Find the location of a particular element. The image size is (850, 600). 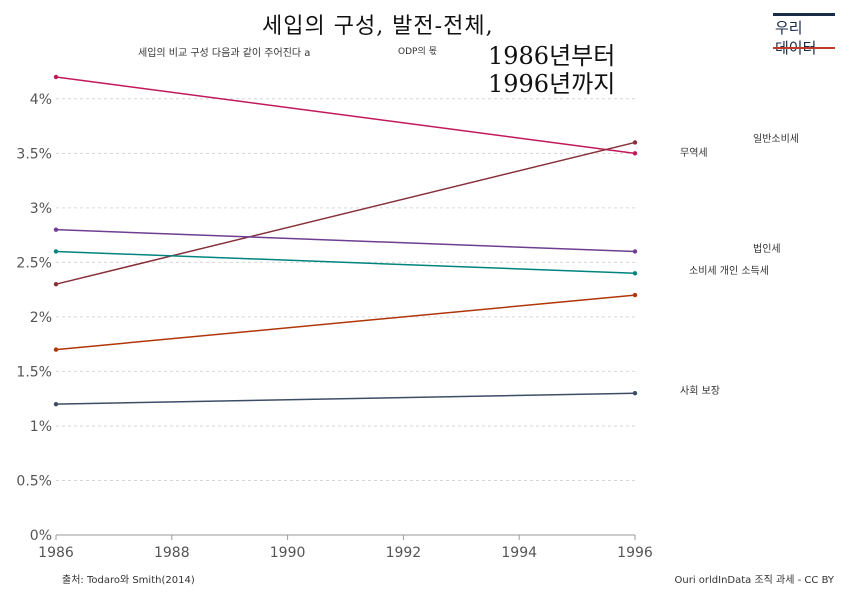

chart-subtitle: 세입의 비교 구성 다음과 같이 주어진다 a is located at coordinates (224, 53).